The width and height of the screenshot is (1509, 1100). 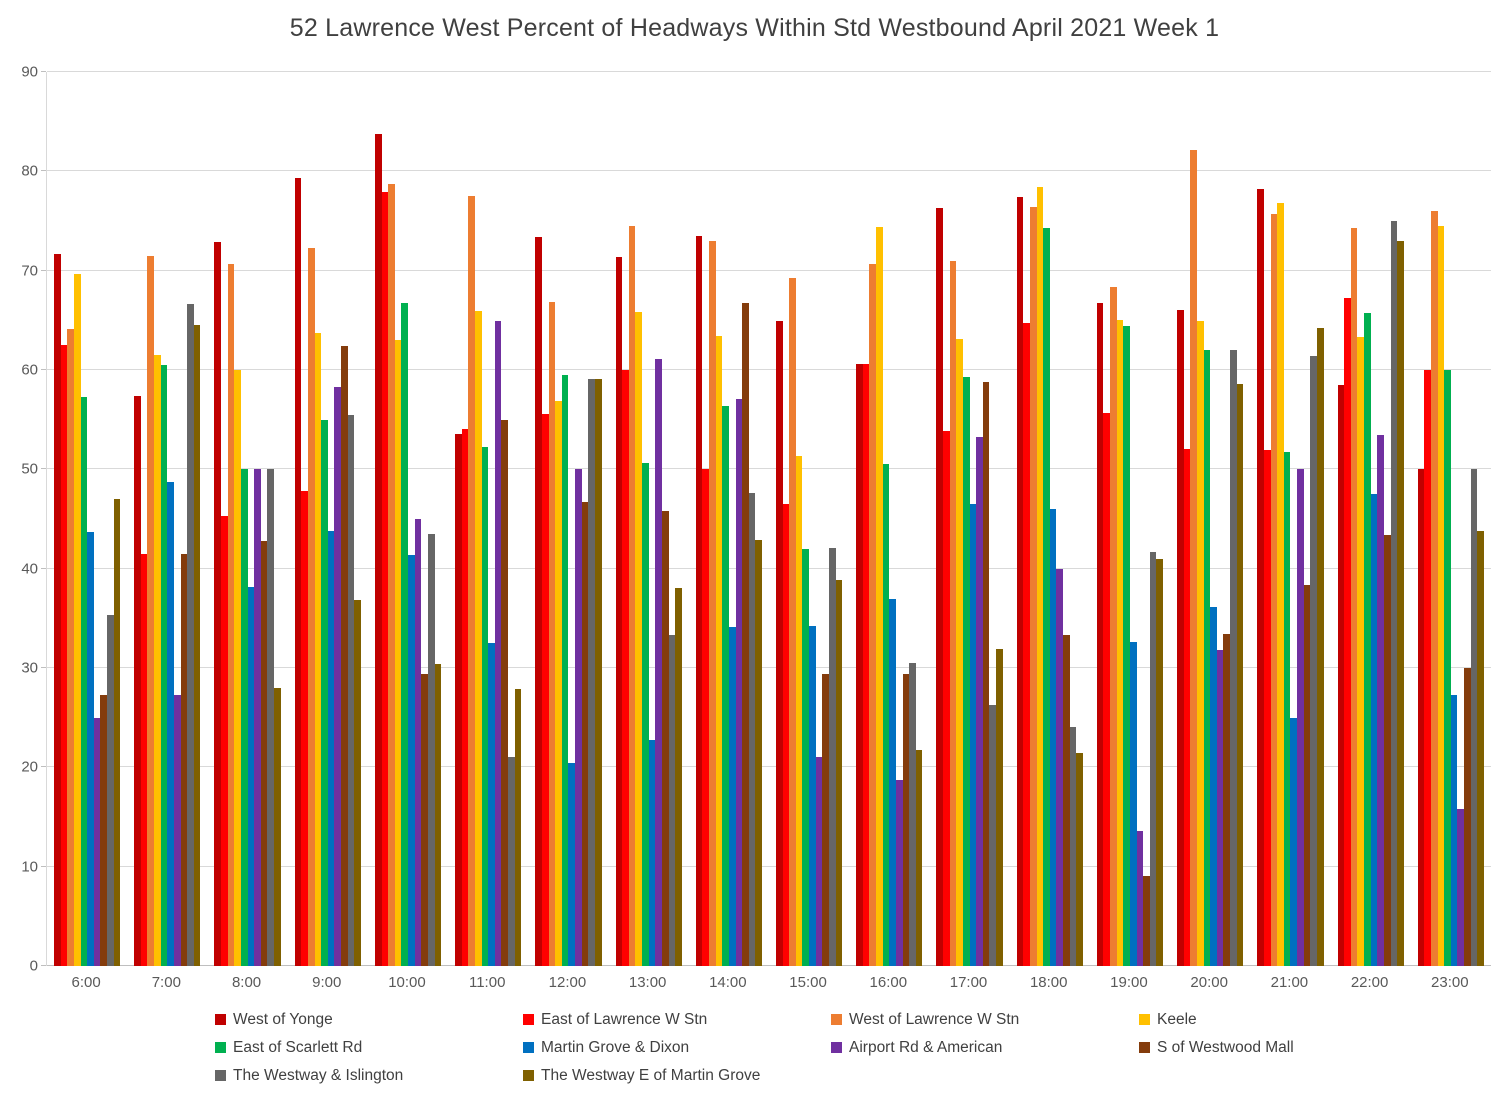 I want to click on legend-label: West of Lawrence W Stn, so click(x=934, y=1019).